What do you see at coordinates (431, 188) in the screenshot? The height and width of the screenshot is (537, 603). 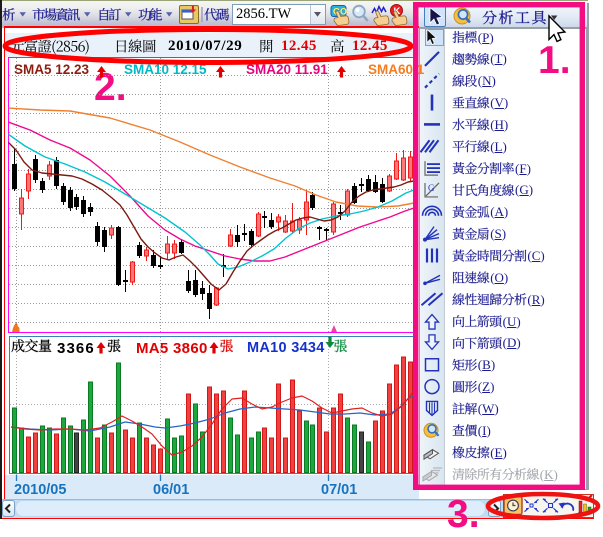 I see `svg-text: G` at bounding box center [431, 188].